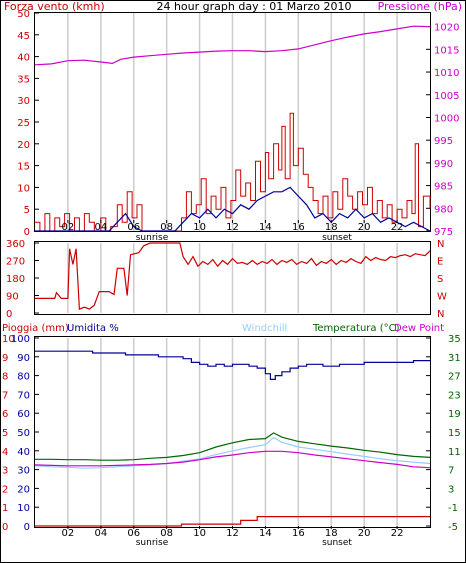  I want to click on graph-title: 24 hour graph day : 01 Marzo 2010, so click(253, 6).